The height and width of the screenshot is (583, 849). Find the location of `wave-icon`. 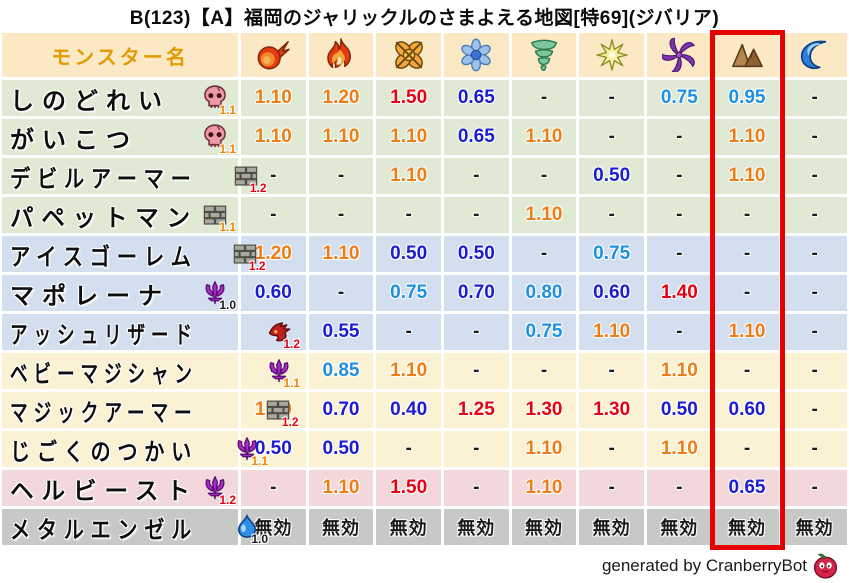

wave-icon is located at coordinates (815, 55).